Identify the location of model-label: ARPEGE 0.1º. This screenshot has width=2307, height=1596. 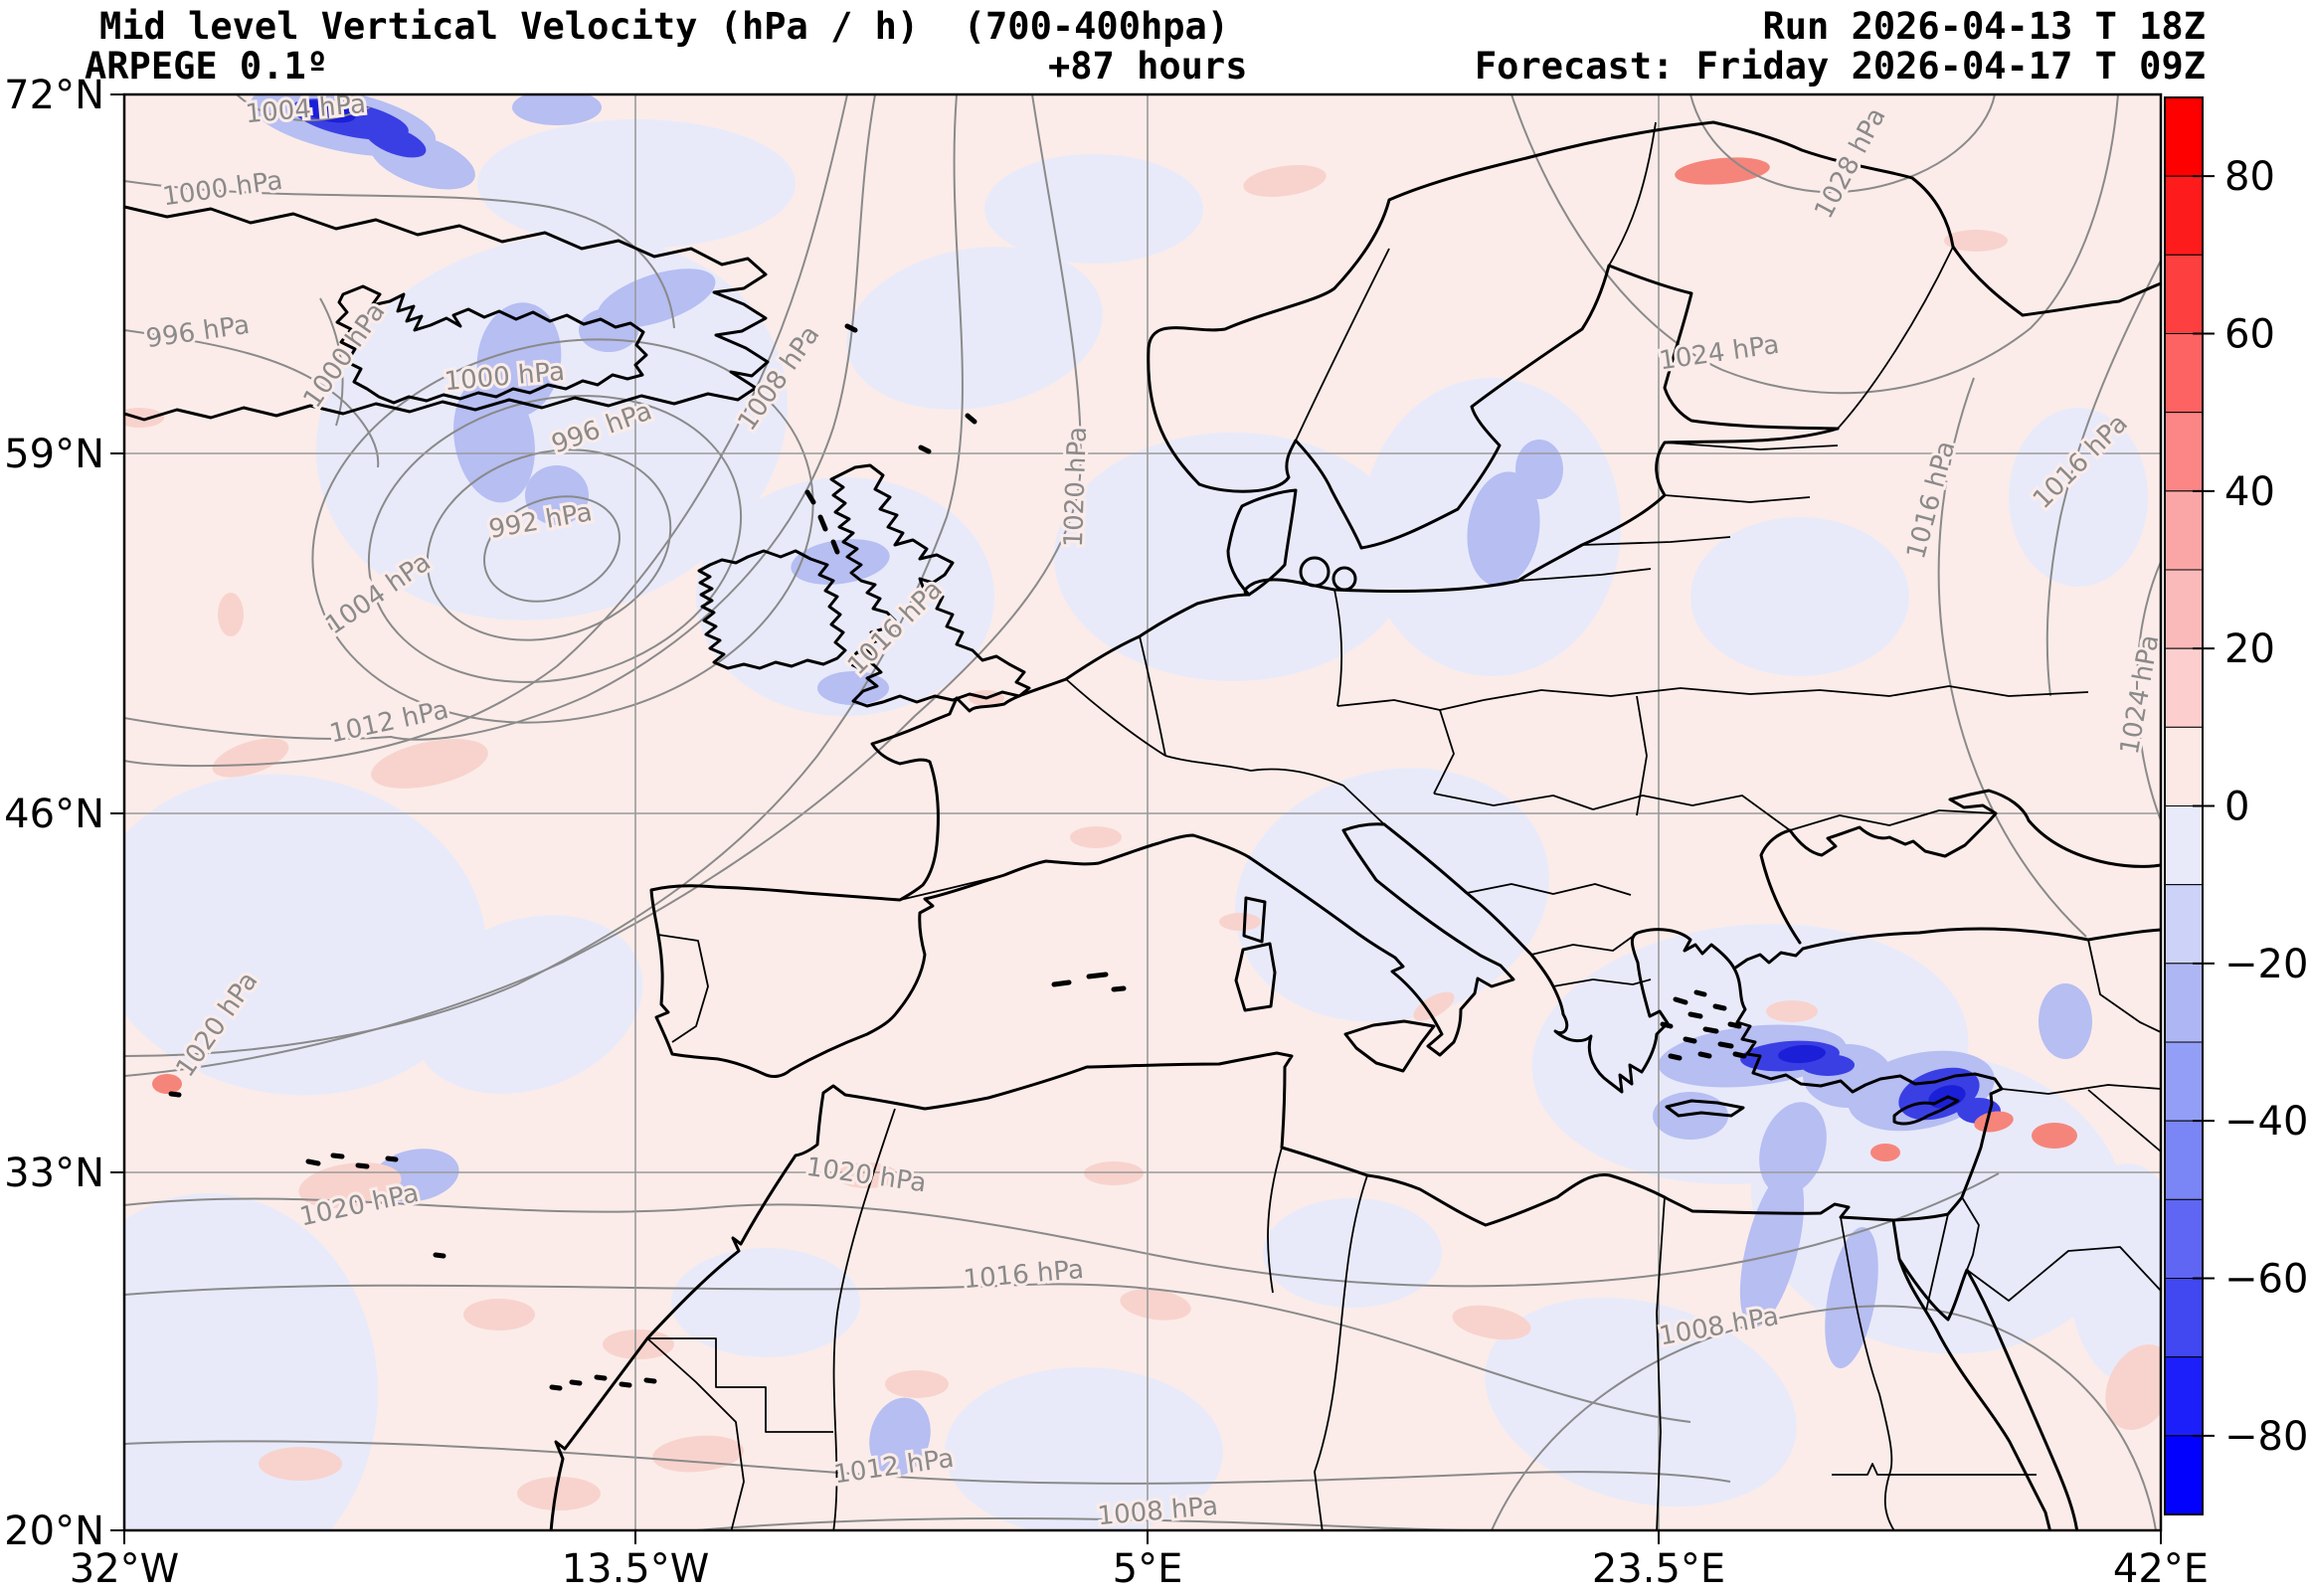
(207, 66).